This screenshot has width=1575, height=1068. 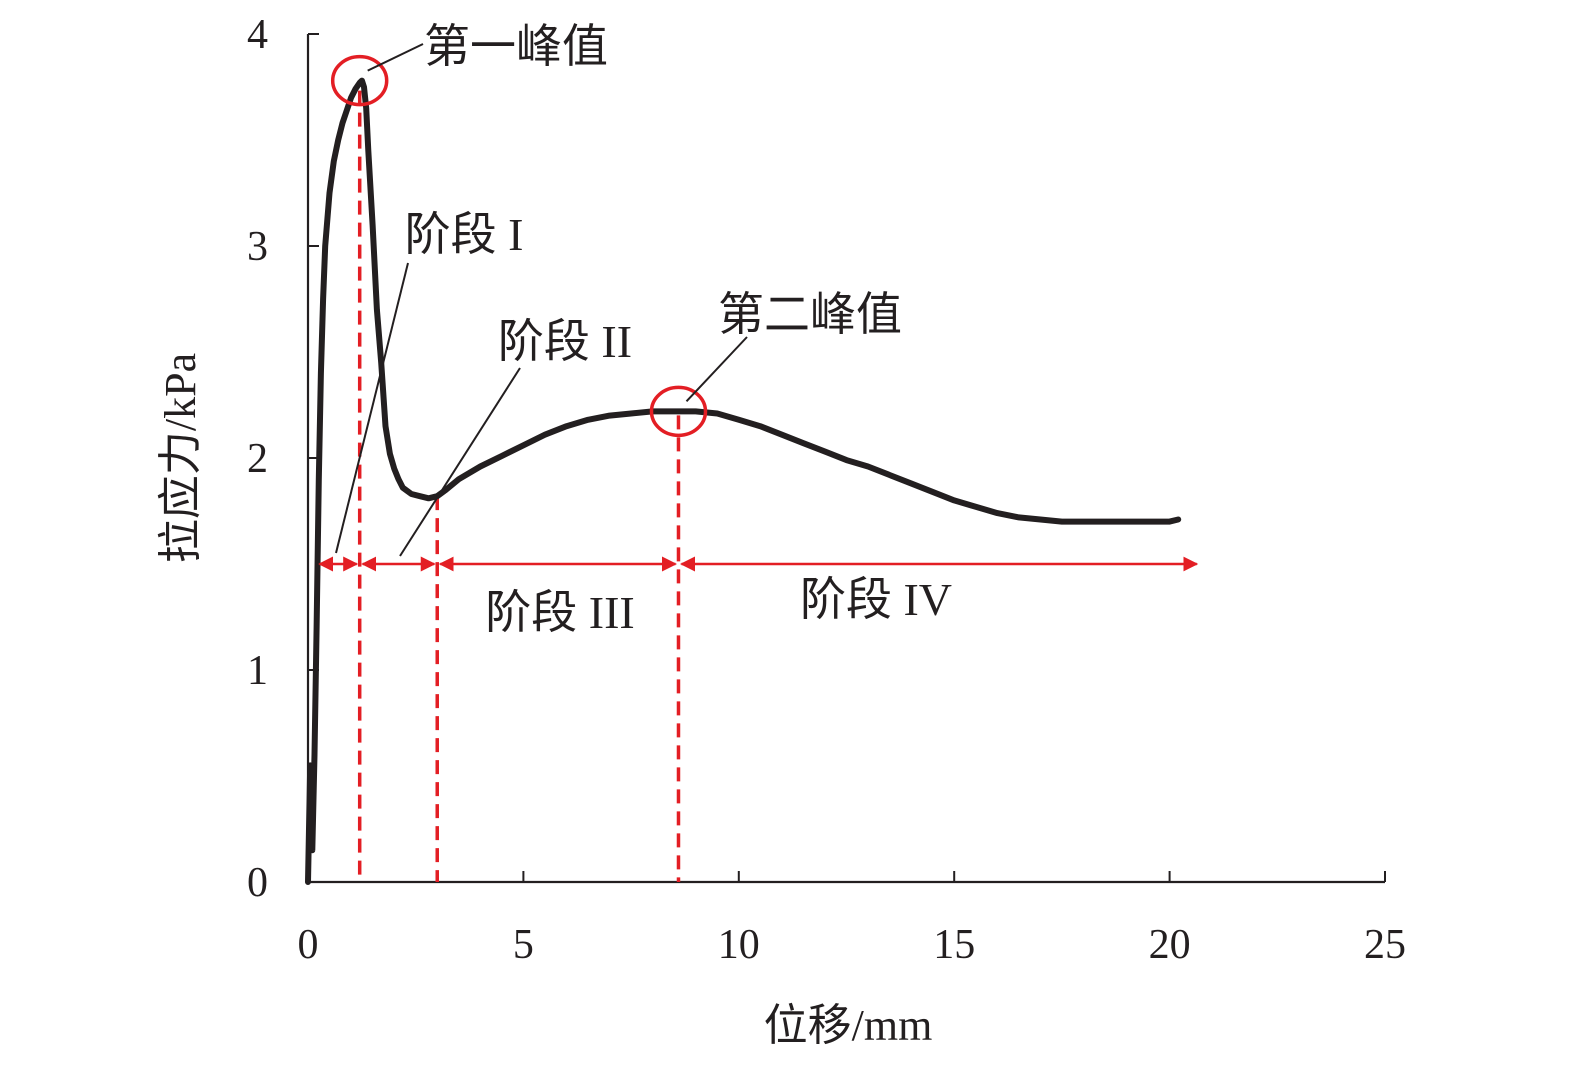 I want to click on x-tick-label: 15, so click(x=954, y=945).